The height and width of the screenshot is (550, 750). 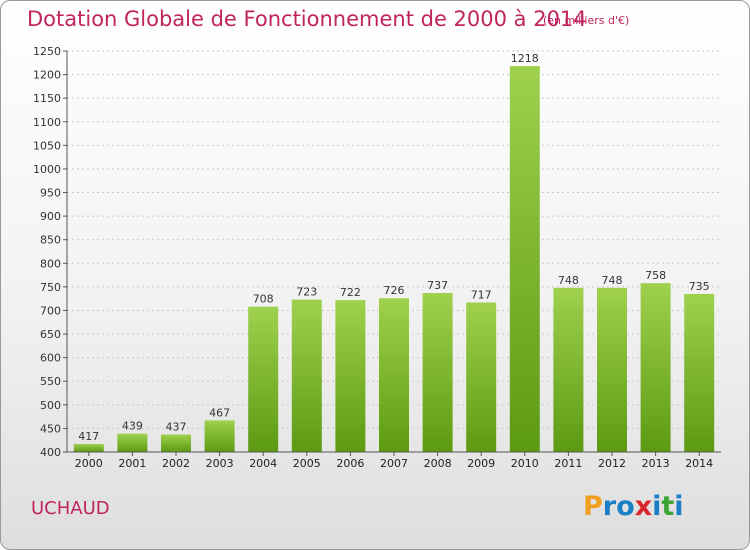 What do you see at coordinates (50, 358) in the screenshot?
I see `y-tick-label: 600` at bounding box center [50, 358].